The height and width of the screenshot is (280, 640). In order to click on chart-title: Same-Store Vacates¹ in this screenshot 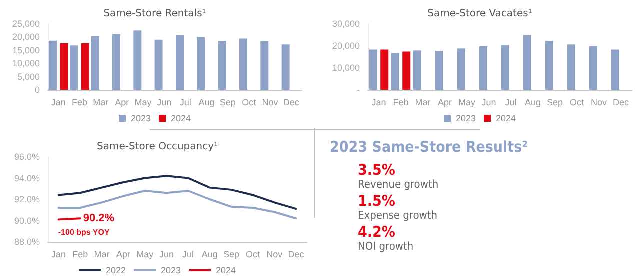, I will do `click(480, 14)`.